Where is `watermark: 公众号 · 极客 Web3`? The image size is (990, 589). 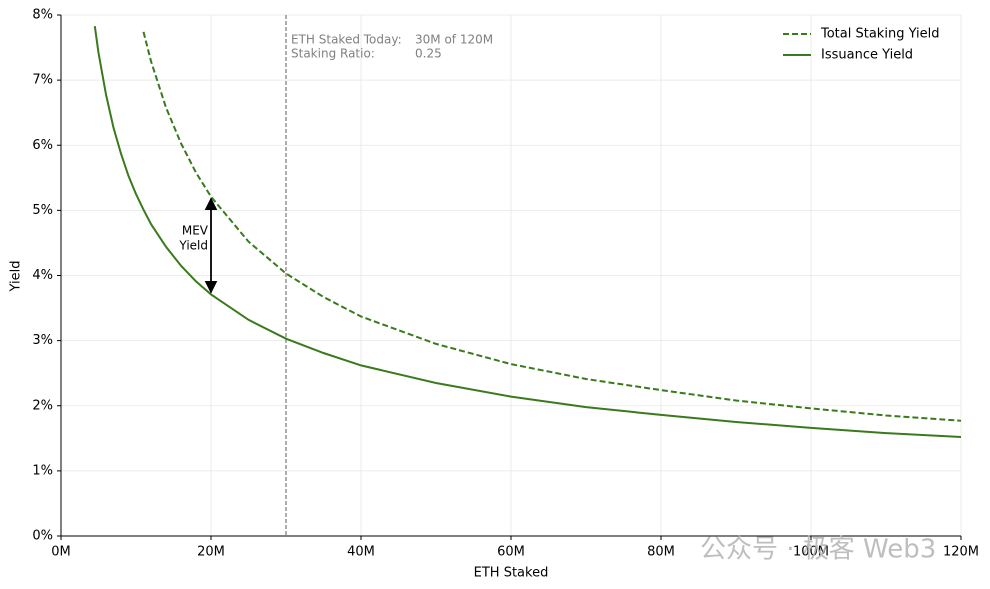
watermark: 公众号 · 极客 Web3 is located at coordinates (818, 550).